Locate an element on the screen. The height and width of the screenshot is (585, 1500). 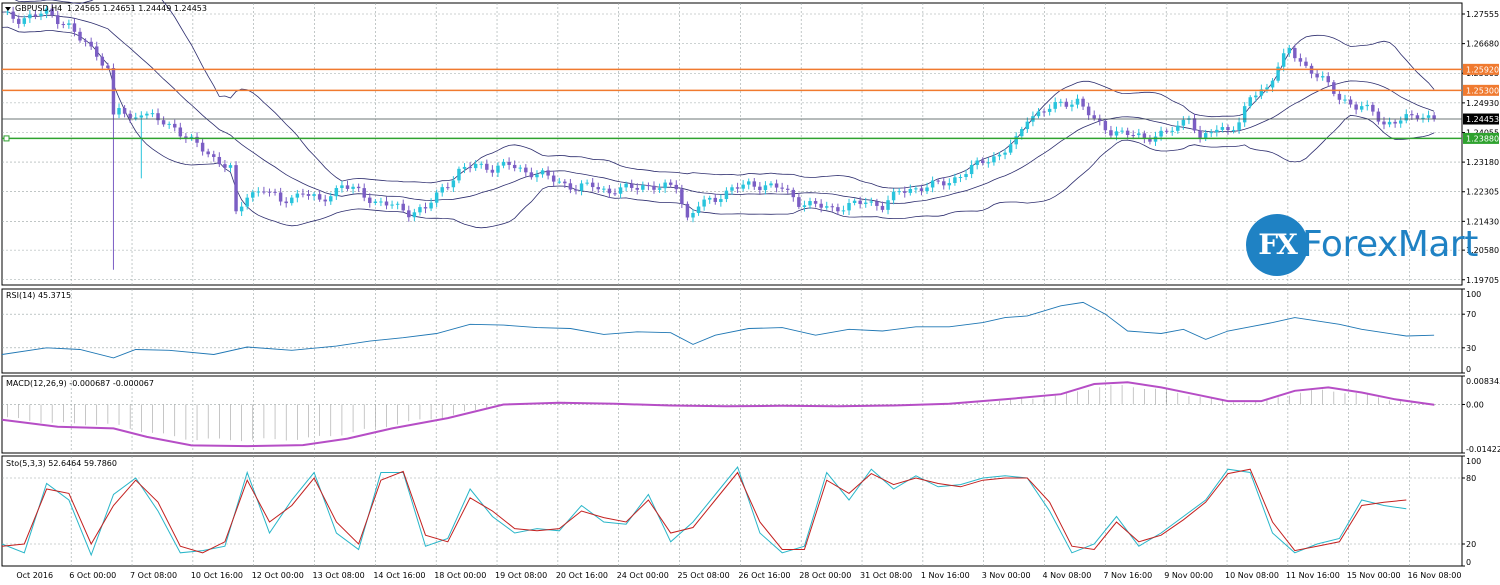
rsi-tick-label: 30 is located at coordinates (1471, 348).